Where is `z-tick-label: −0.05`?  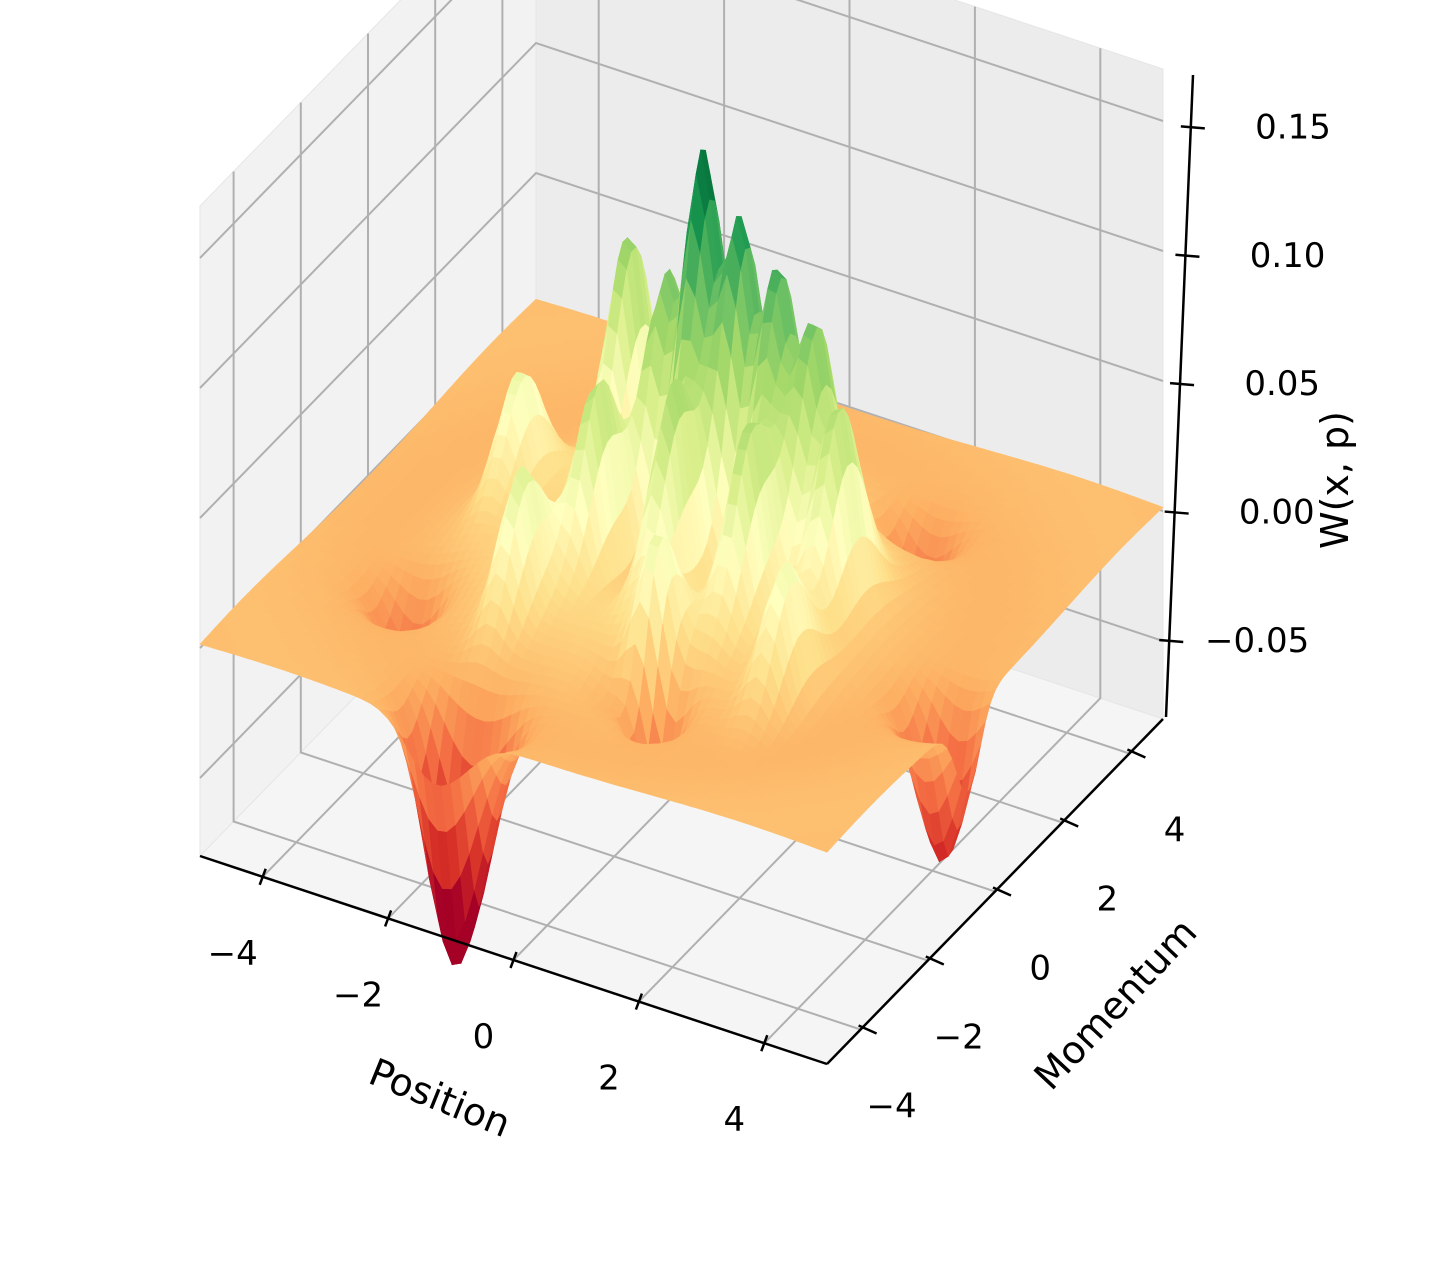
z-tick-label: −0.05 is located at coordinates (1257, 641).